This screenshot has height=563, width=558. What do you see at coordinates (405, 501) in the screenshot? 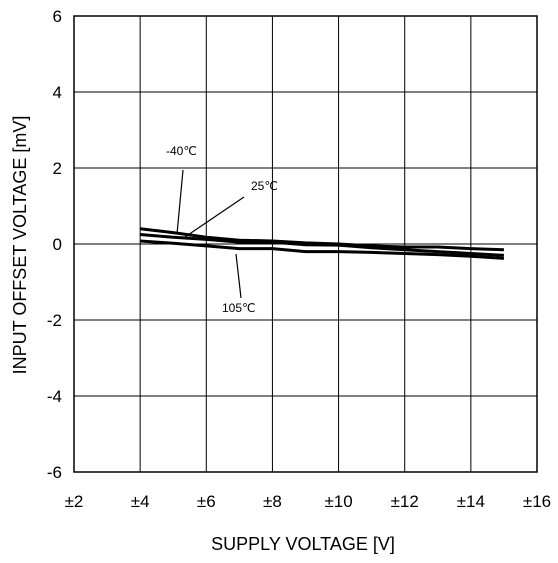
I see `x-tick-label: ±12` at bounding box center [405, 501].